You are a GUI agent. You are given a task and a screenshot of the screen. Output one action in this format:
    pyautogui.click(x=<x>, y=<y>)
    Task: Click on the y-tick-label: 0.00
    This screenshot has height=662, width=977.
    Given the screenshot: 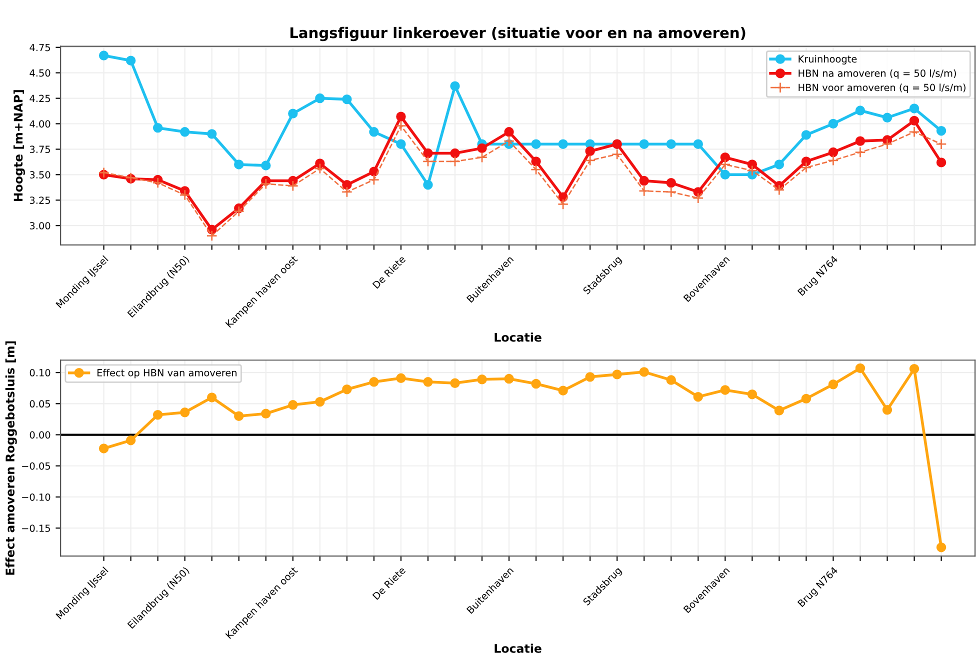 What is the action you would take?
    pyautogui.click(x=40, y=435)
    